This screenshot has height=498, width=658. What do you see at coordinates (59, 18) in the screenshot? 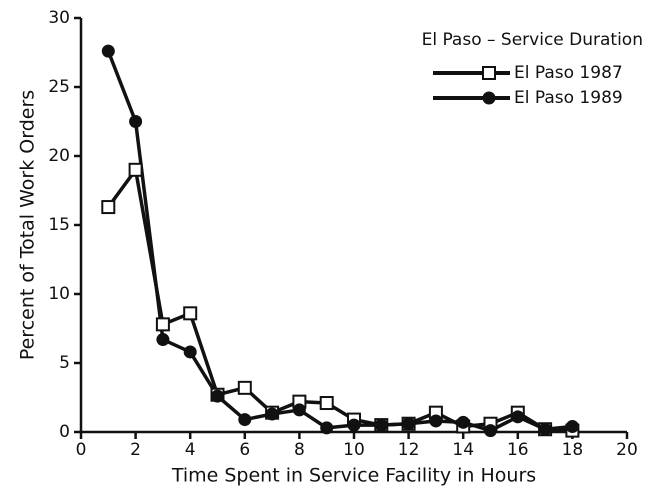
I see `y-tick-label: 30` at bounding box center [59, 18].